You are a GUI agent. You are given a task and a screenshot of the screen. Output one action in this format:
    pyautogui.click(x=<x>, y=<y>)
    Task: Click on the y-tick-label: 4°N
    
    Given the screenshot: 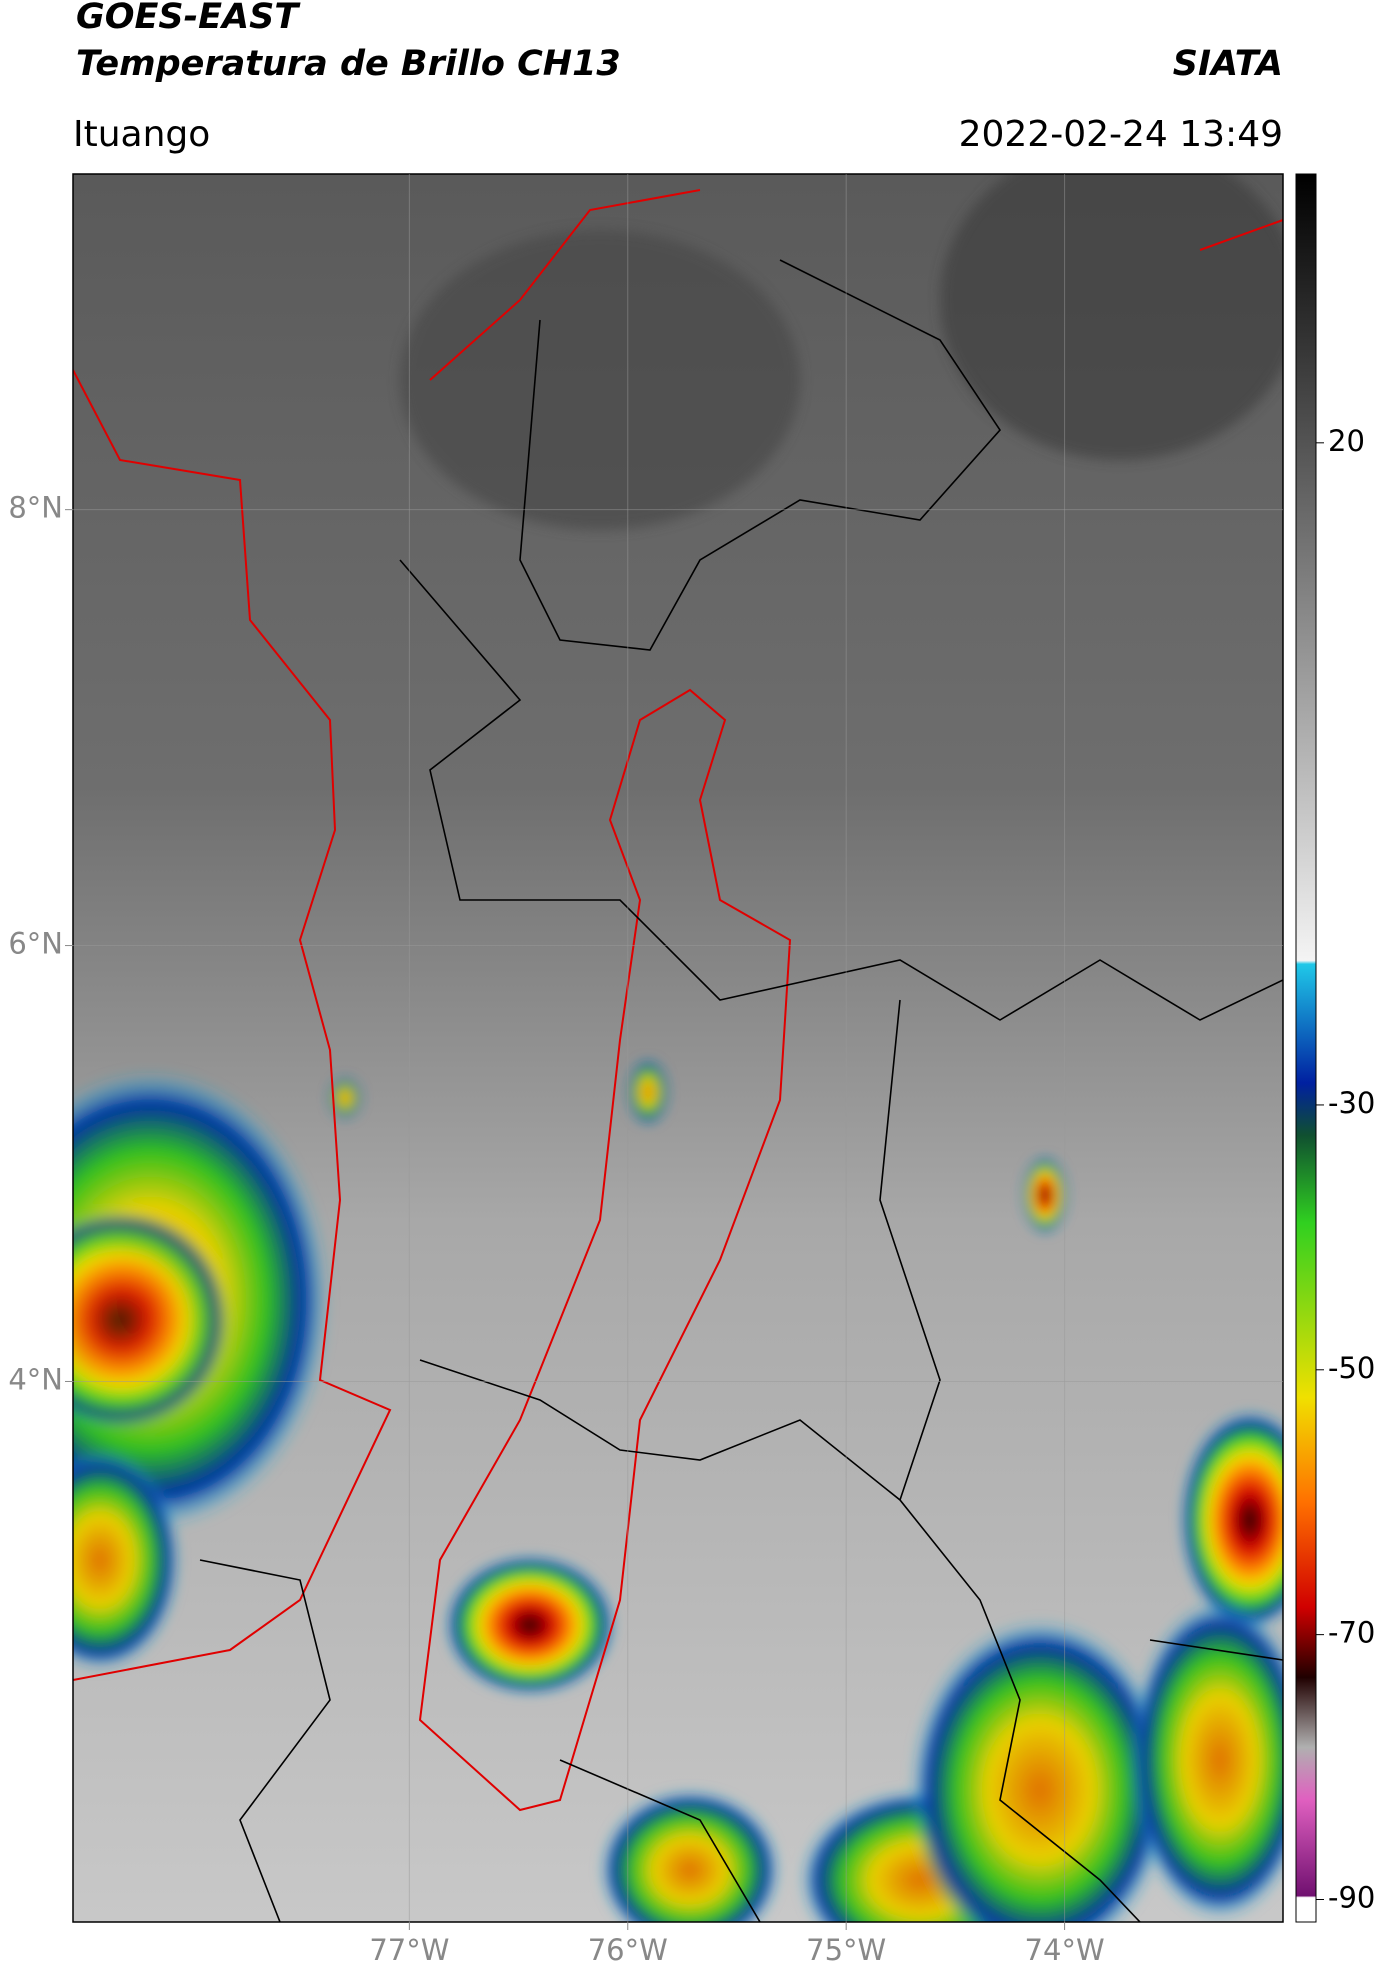 What is the action you would take?
    pyautogui.click(x=35, y=1379)
    